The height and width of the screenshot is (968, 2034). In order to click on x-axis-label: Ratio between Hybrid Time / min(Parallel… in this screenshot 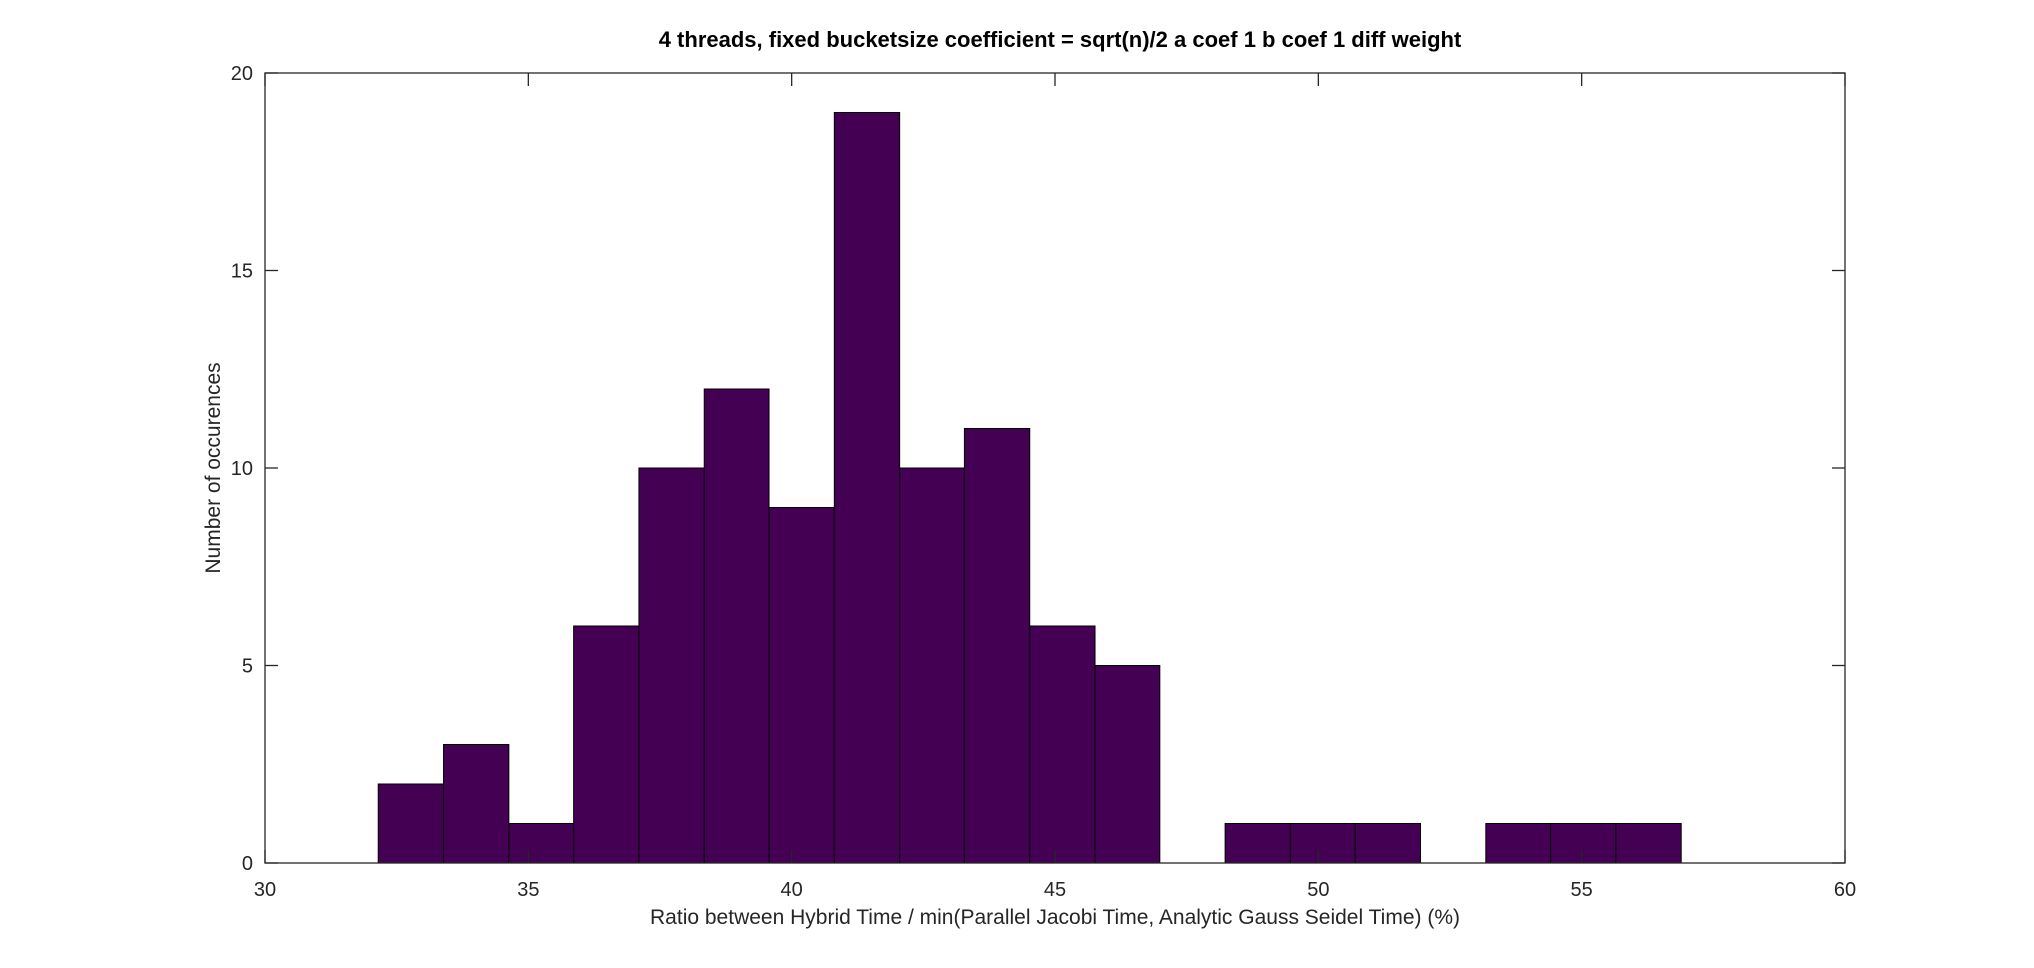, I will do `click(1055, 917)`.